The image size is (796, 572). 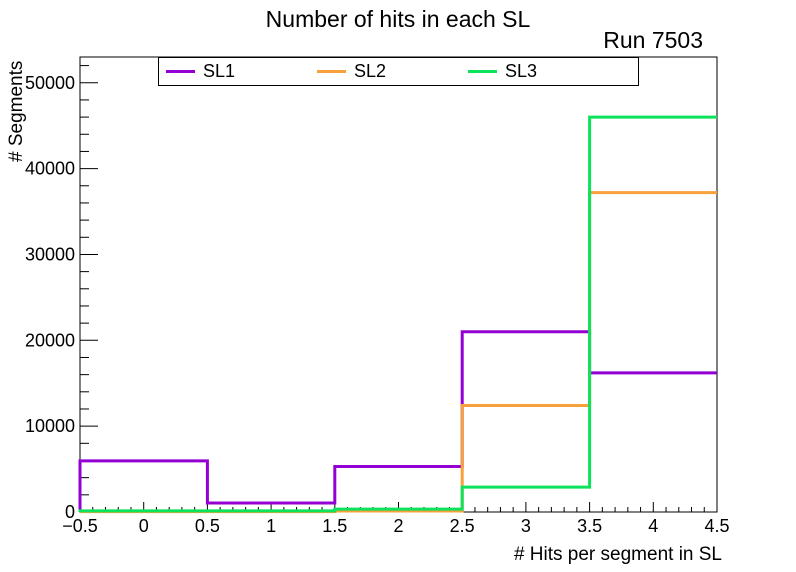 What do you see at coordinates (200, 71) in the screenshot?
I see `legend-entry-sl1: SL1` at bounding box center [200, 71].